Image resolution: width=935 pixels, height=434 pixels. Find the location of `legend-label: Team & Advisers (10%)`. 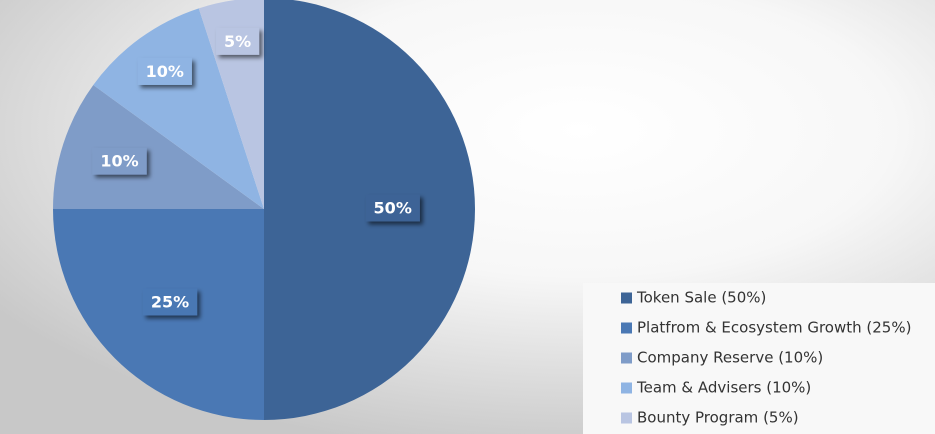

legend-label: Team & Advisers (10%) is located at coordinates (723, 388).